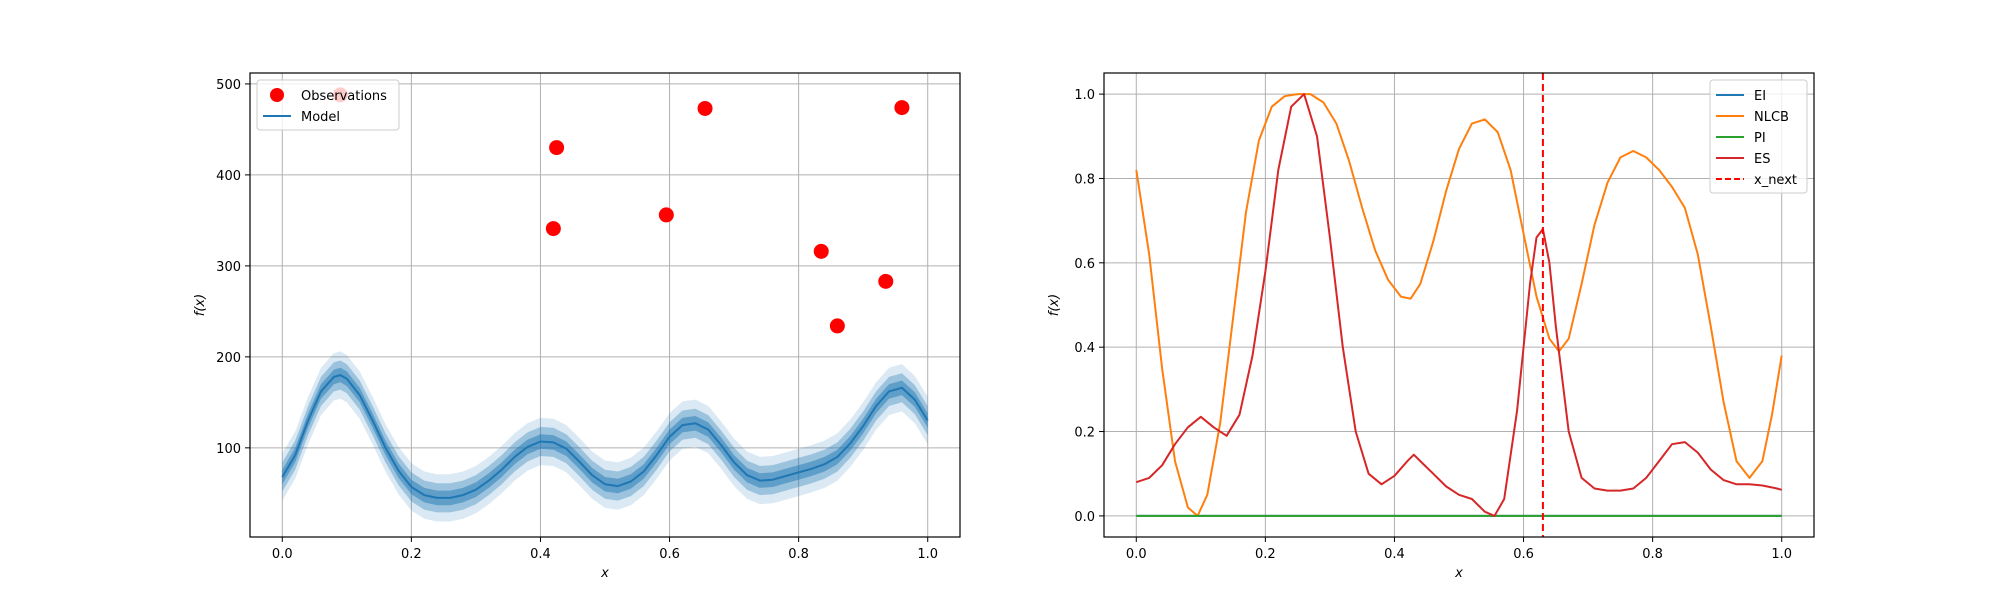 The width and height of the screenshot is (2000, 600). I want to click on y-tick-label: 100, so click(228, 449).